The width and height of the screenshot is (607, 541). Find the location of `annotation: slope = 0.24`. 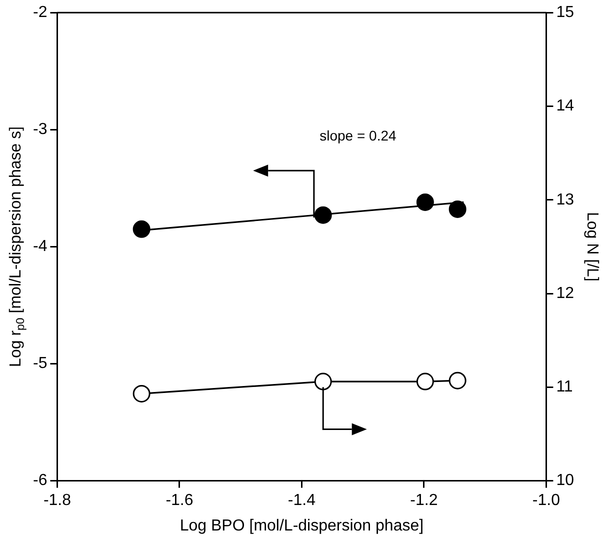

annotation: slope = 0.24 is located at coordinates (358, 136).